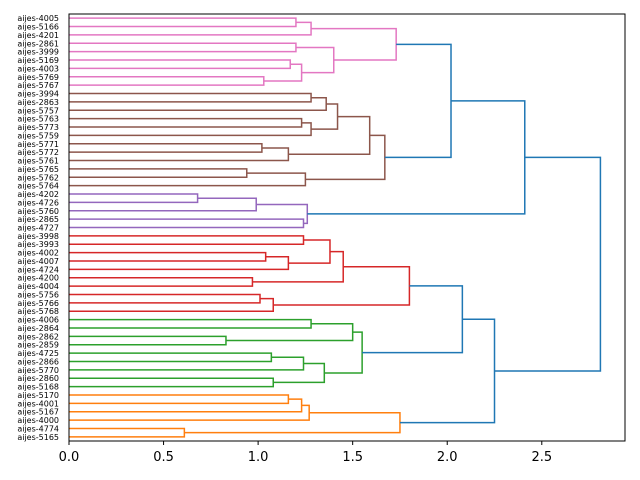 The width and height of the screenshot is (640, 480). I want to click on link-g6, so click(171, 382).